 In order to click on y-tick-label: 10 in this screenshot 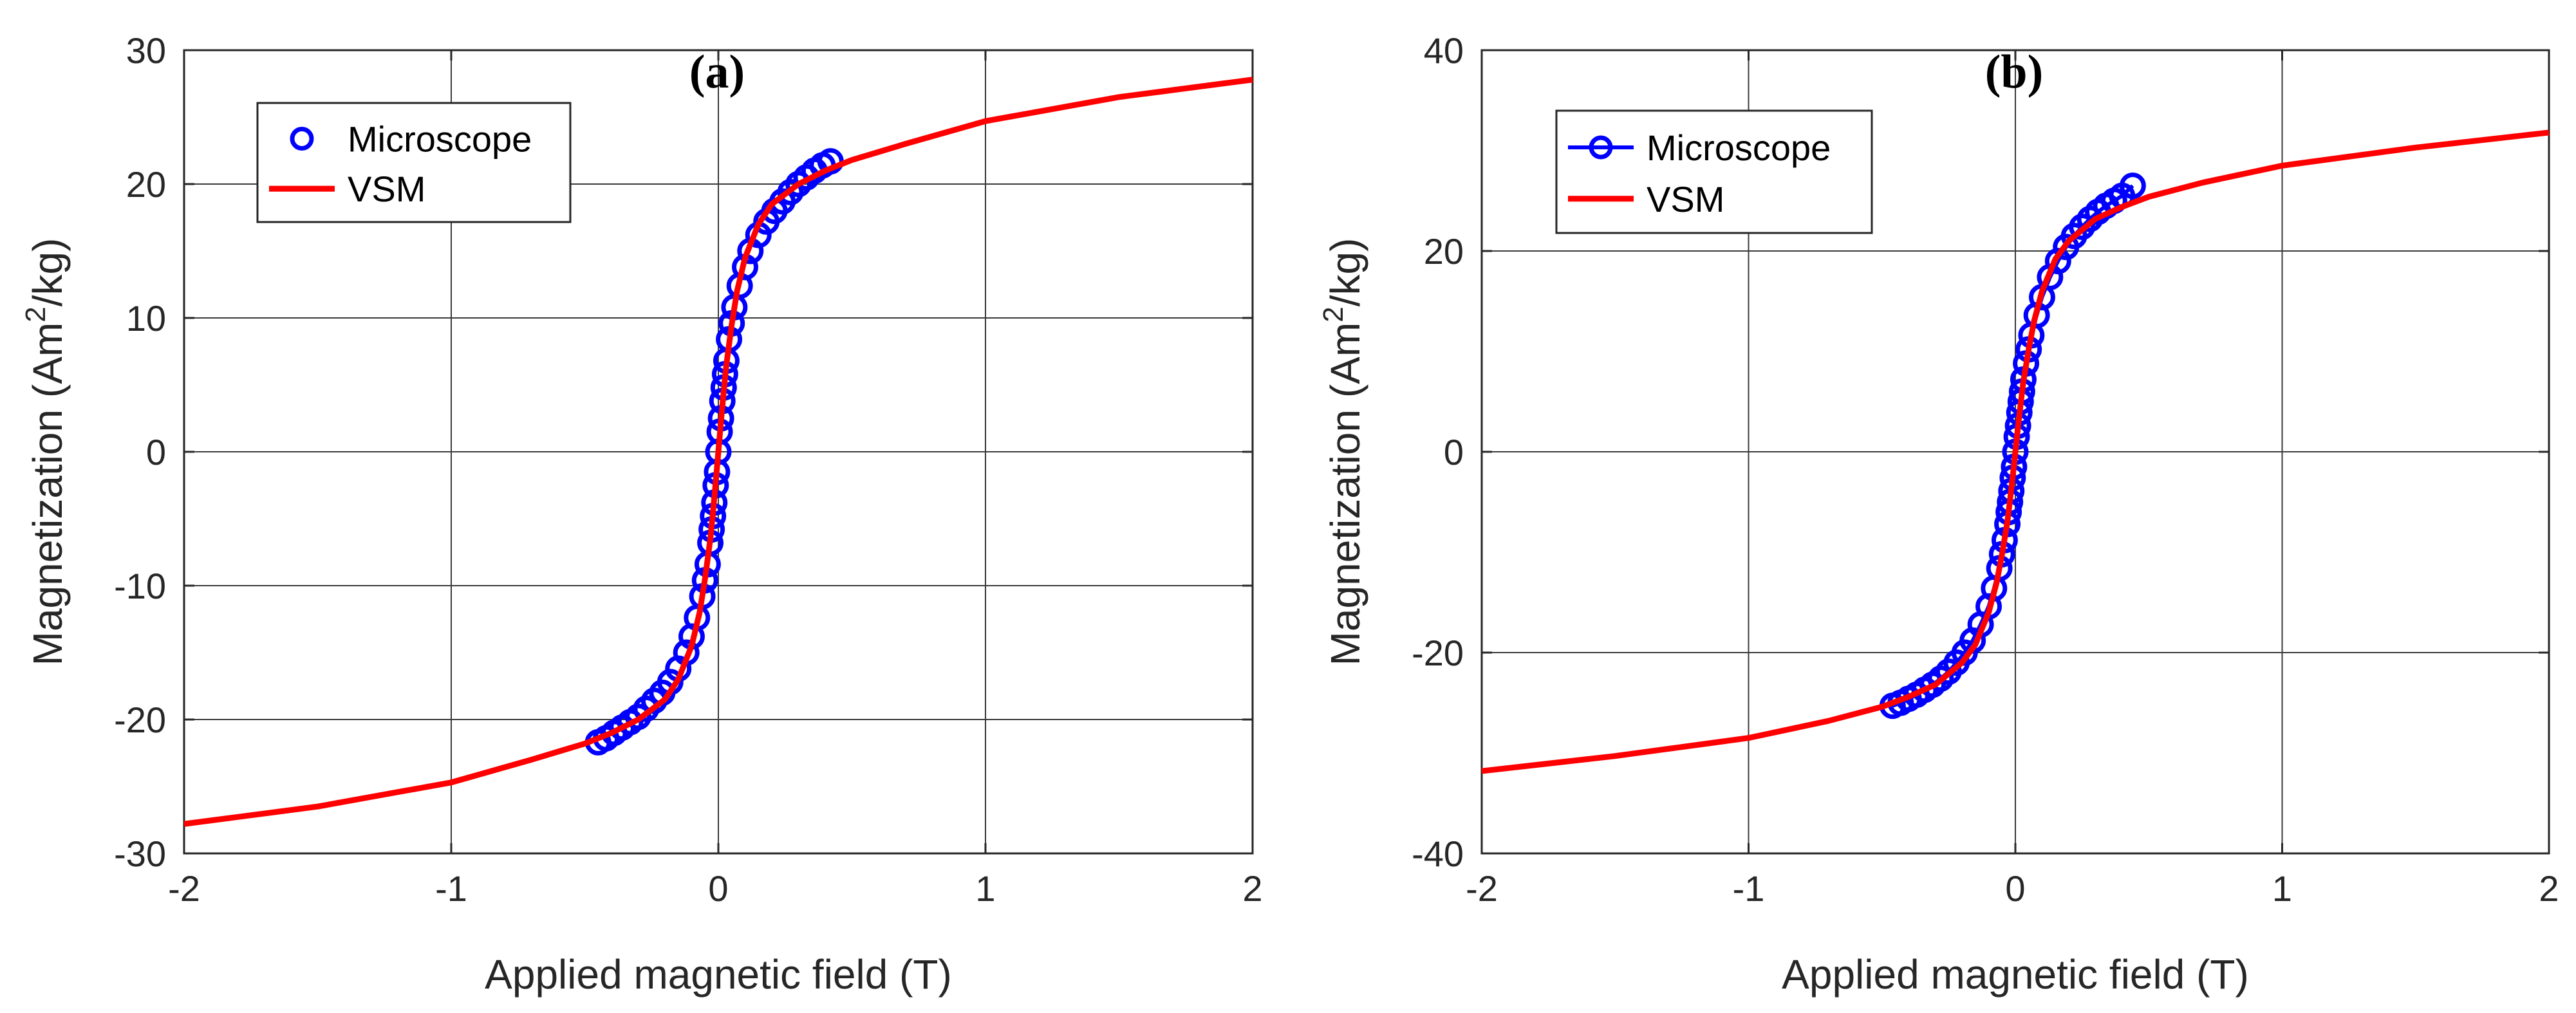, I will do `click(146, 319)`.